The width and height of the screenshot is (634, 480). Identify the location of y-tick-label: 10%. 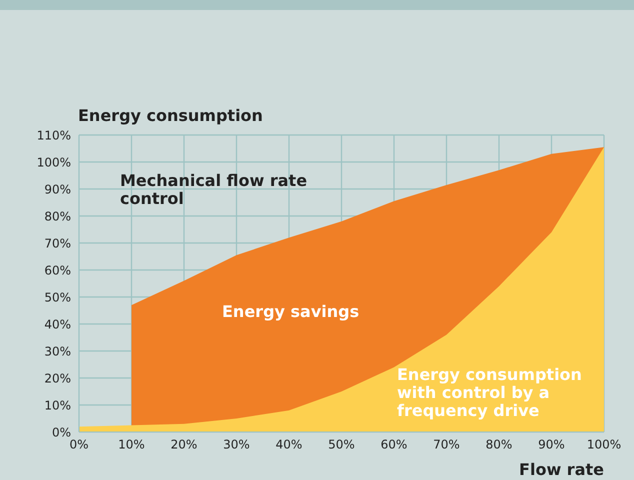
(57, 405).